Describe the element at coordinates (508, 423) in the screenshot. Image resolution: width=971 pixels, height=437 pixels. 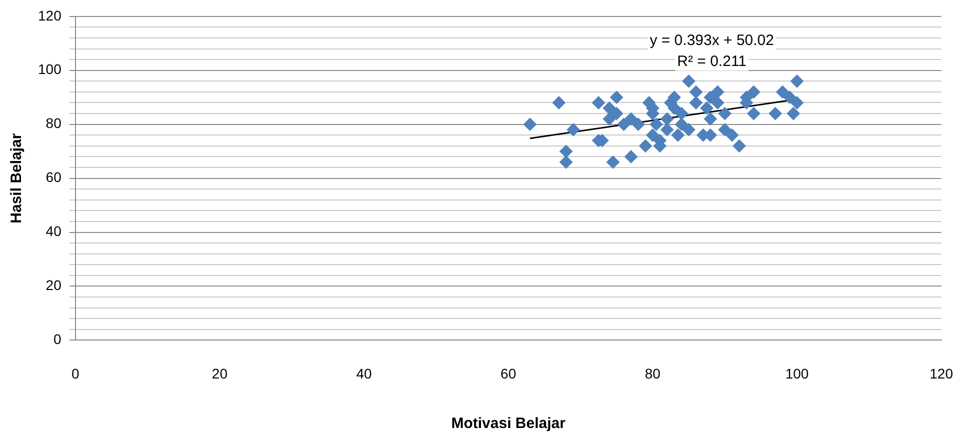
I see `x-axis-title: Motivasi Belajar` at that location.